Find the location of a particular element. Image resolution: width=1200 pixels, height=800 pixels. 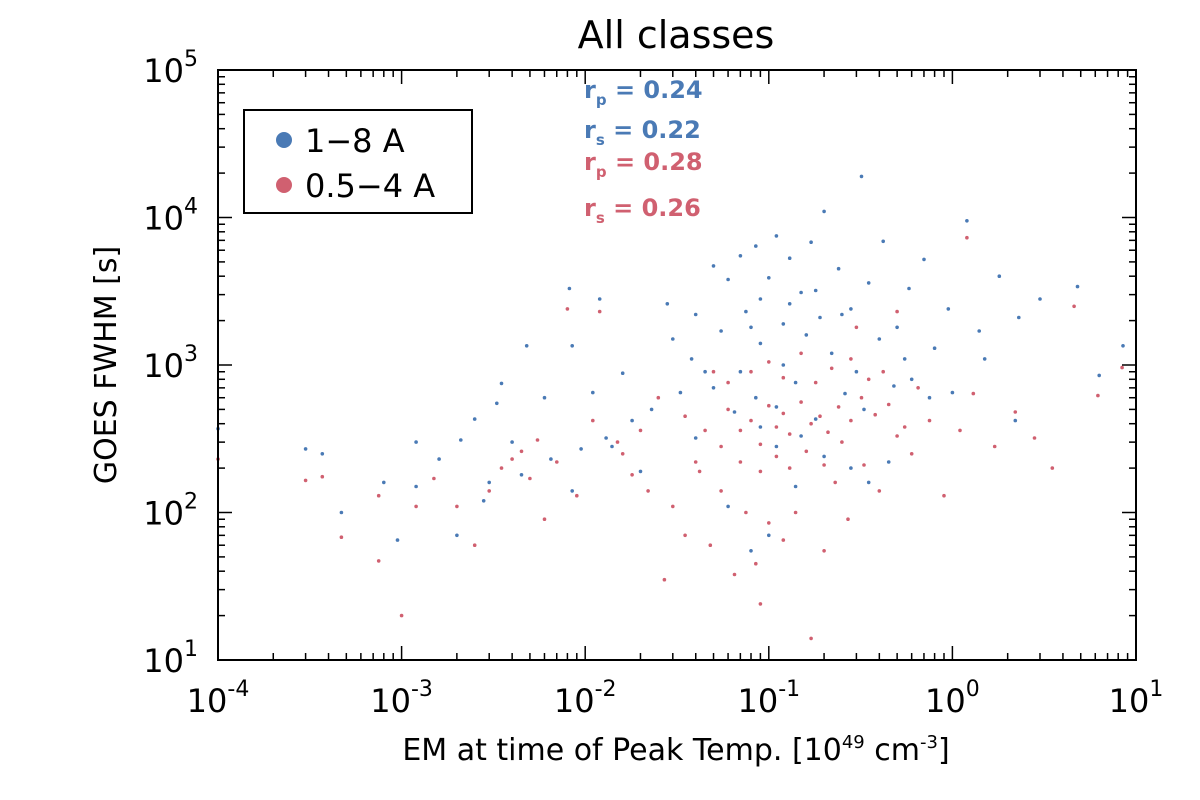

correlation-annotation: rp = 0.28 is located at coordinates (643, 164).